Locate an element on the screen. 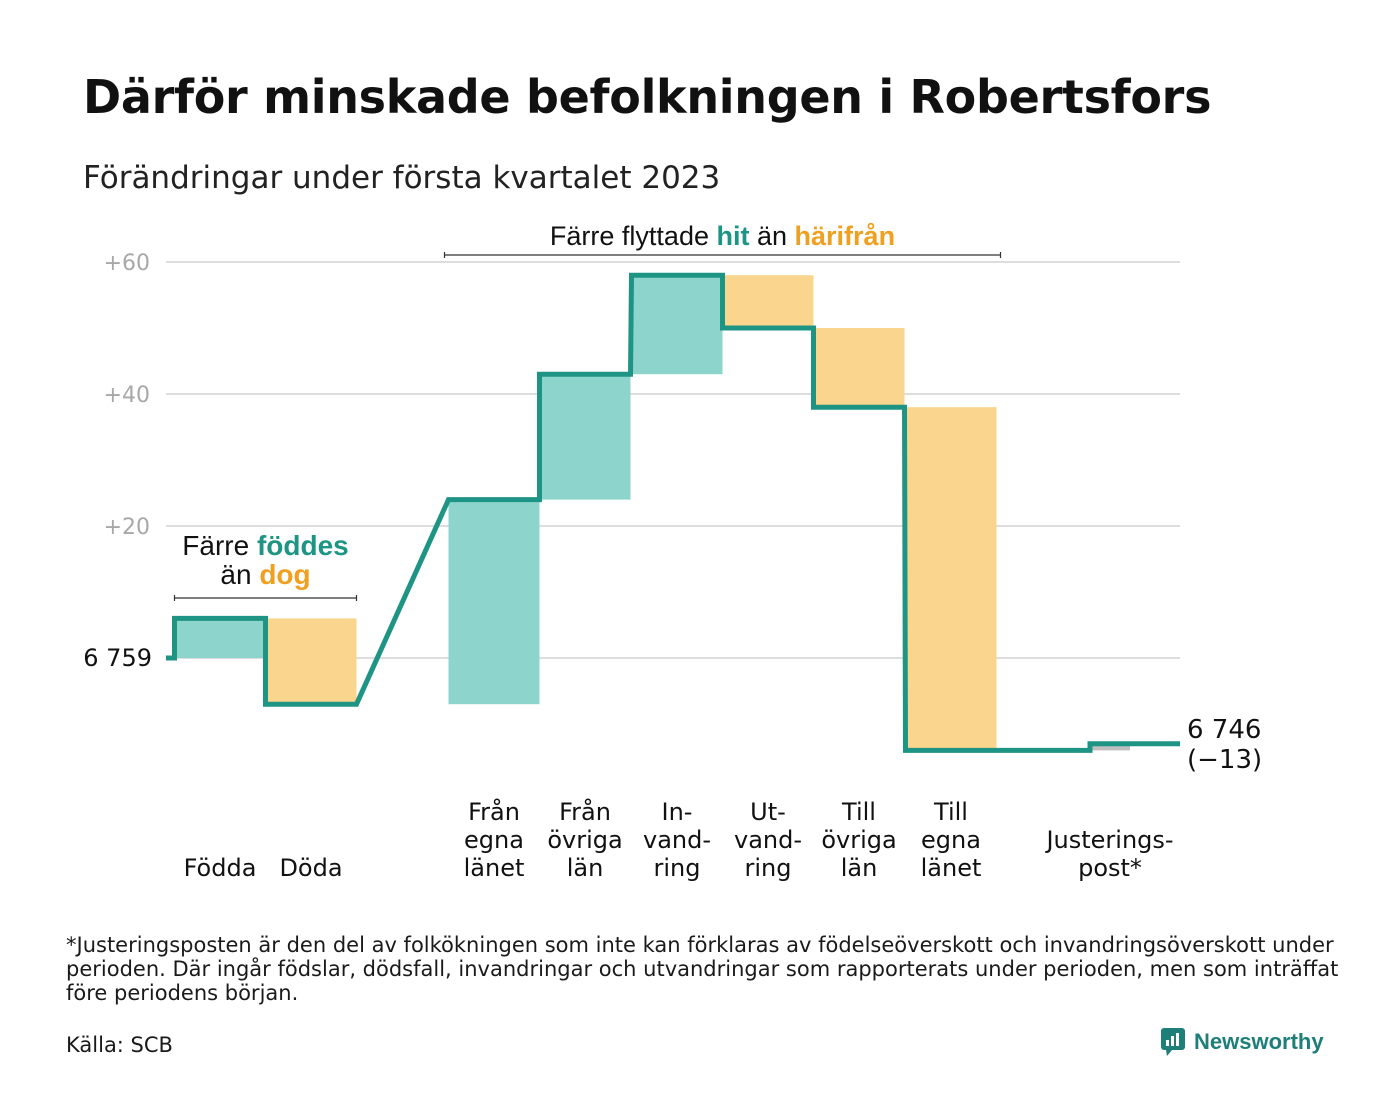 The image size is (1400, 1120). category-label: Döda is located at coordinates (310, 868).